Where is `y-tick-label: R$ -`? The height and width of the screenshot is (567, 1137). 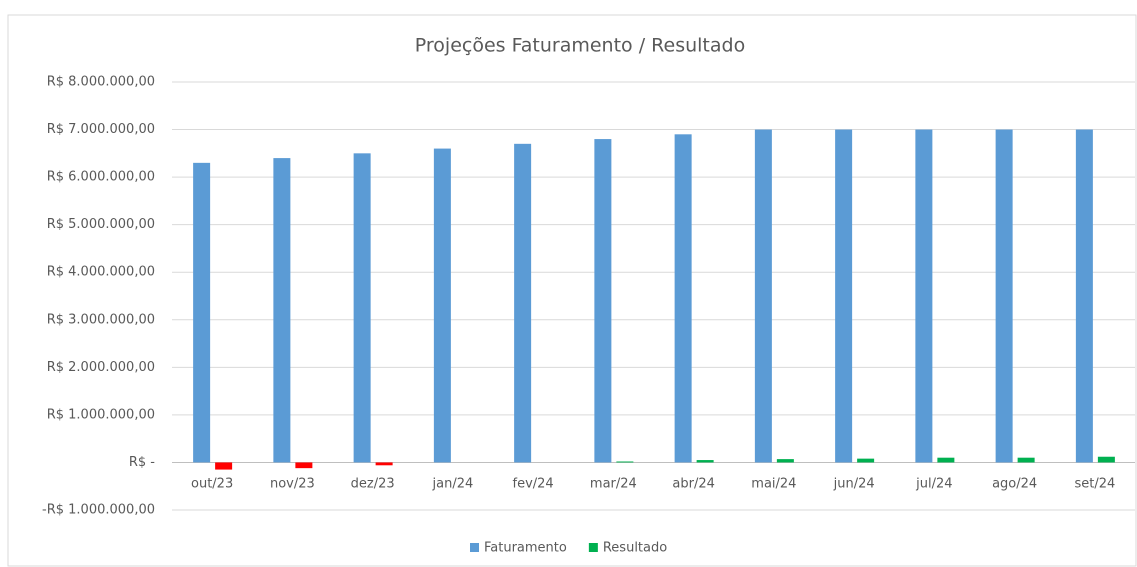
y-tick-label: R$ - is located at coordinates (142, 462).